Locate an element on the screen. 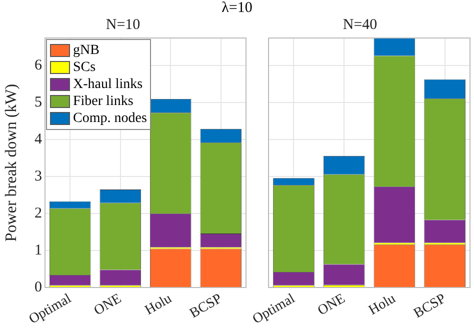 The image size is (474, 331). y-tick-label: 6 is located at coordinates (38, 66).